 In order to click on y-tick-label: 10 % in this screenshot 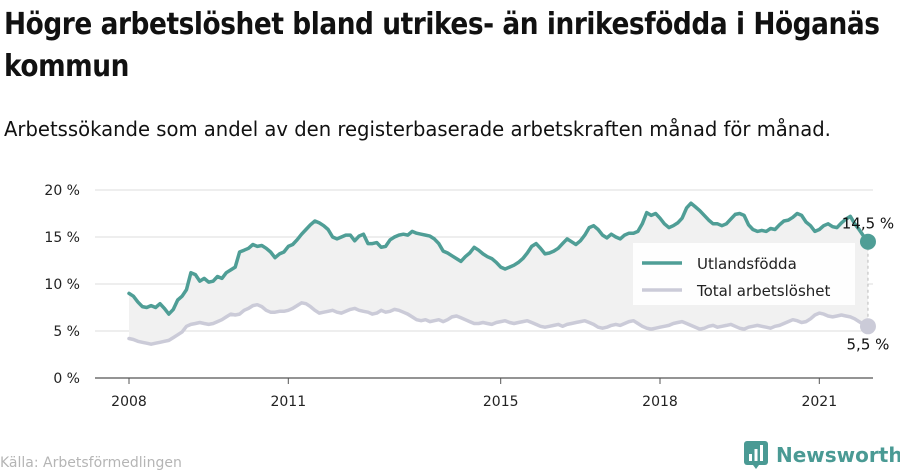, I will do `click(62, 285)`.